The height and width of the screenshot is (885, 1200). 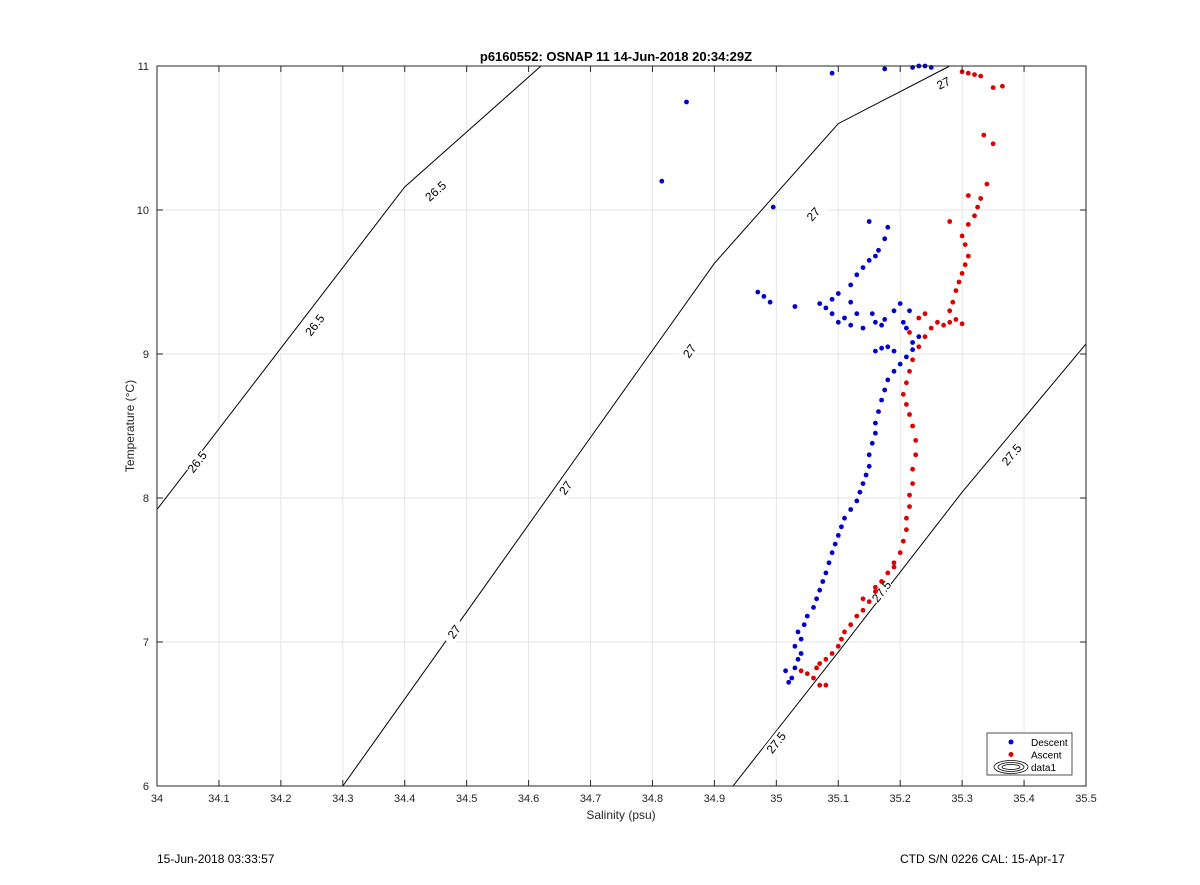 What do you see at coordinates (961, 799) in the screenshot?
I see `x-tick-label: 35.3` at bounding box center [961, 799].